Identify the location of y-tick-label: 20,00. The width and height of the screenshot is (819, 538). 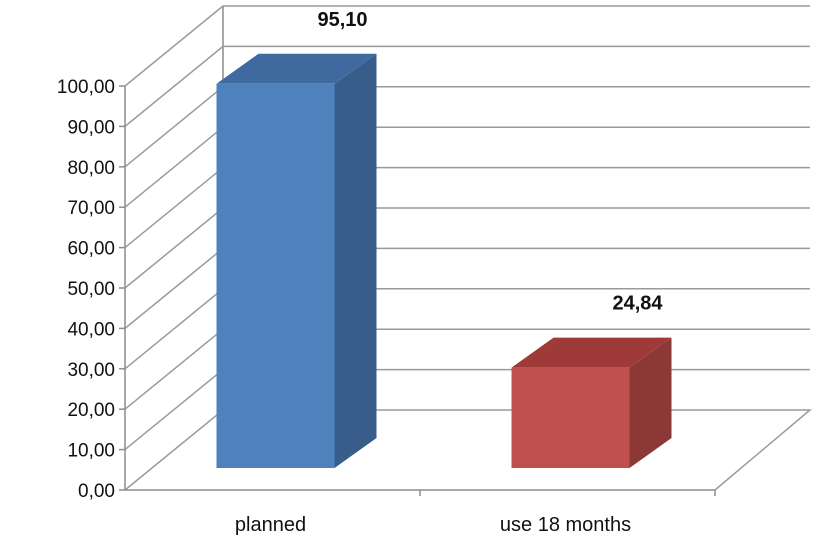
(91, 410).